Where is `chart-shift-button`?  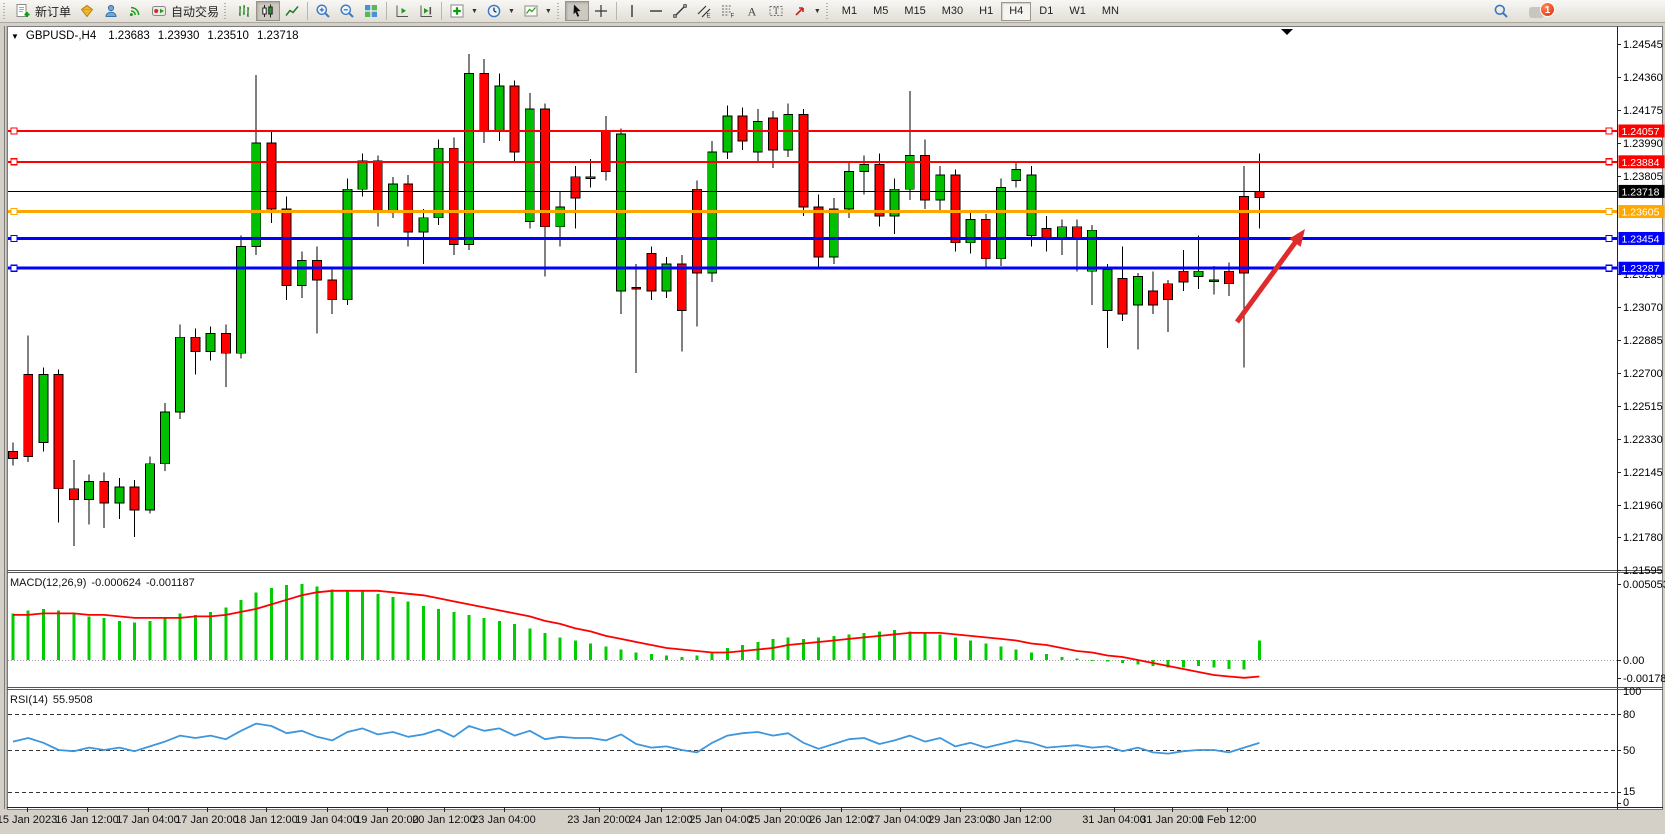
chart-shift-button is located at coordinates (426, 11).